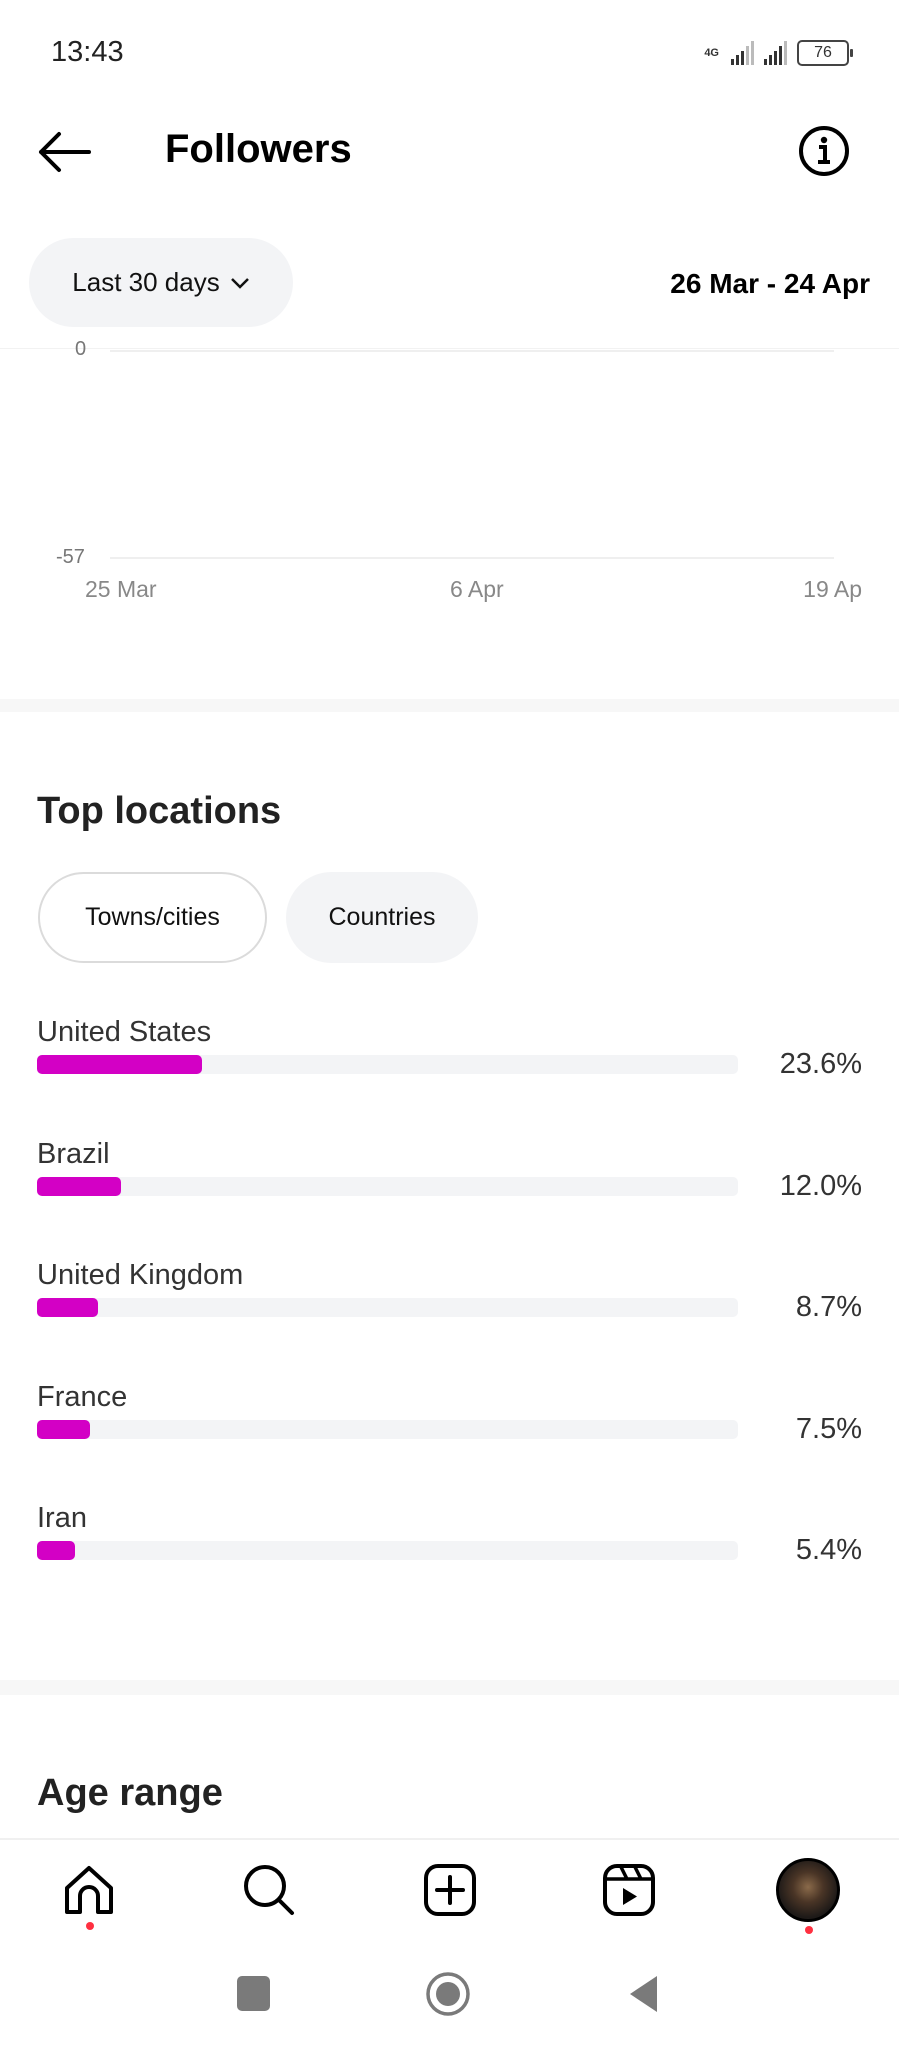  What do you see at coordinates (832, 589) in the screenshot?
I see `x-tick-label: 19 Ap` at bounding box center [832, 589].